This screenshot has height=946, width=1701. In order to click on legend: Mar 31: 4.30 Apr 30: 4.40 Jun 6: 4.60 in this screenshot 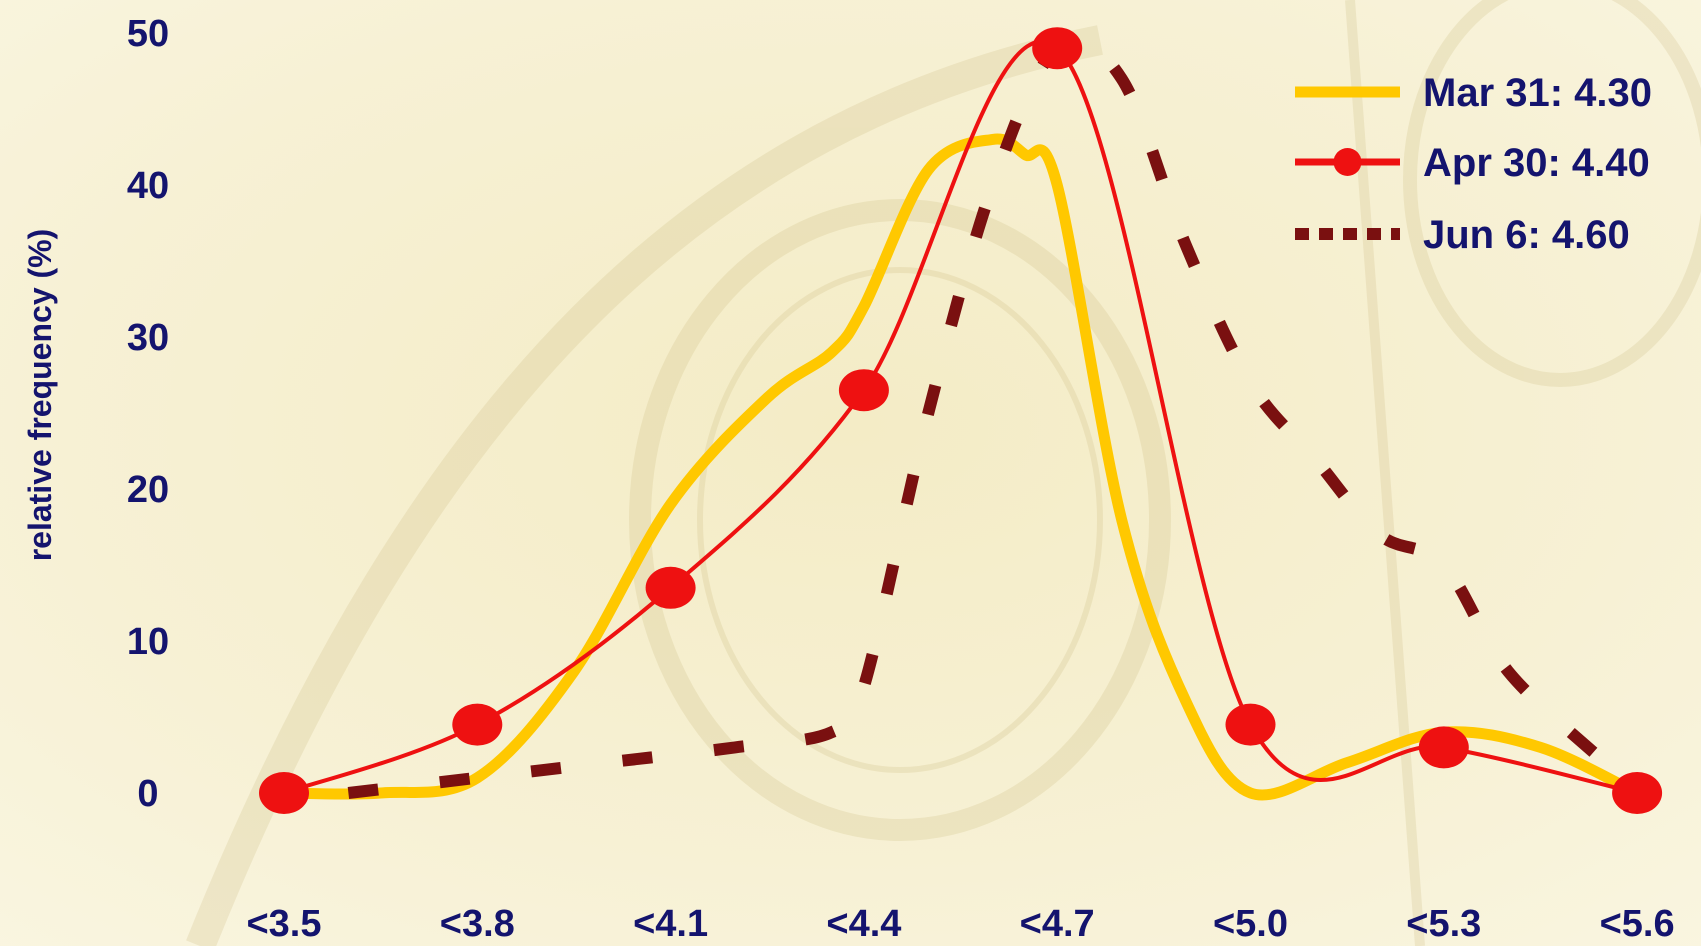, I will do `click(1473, 164)`.